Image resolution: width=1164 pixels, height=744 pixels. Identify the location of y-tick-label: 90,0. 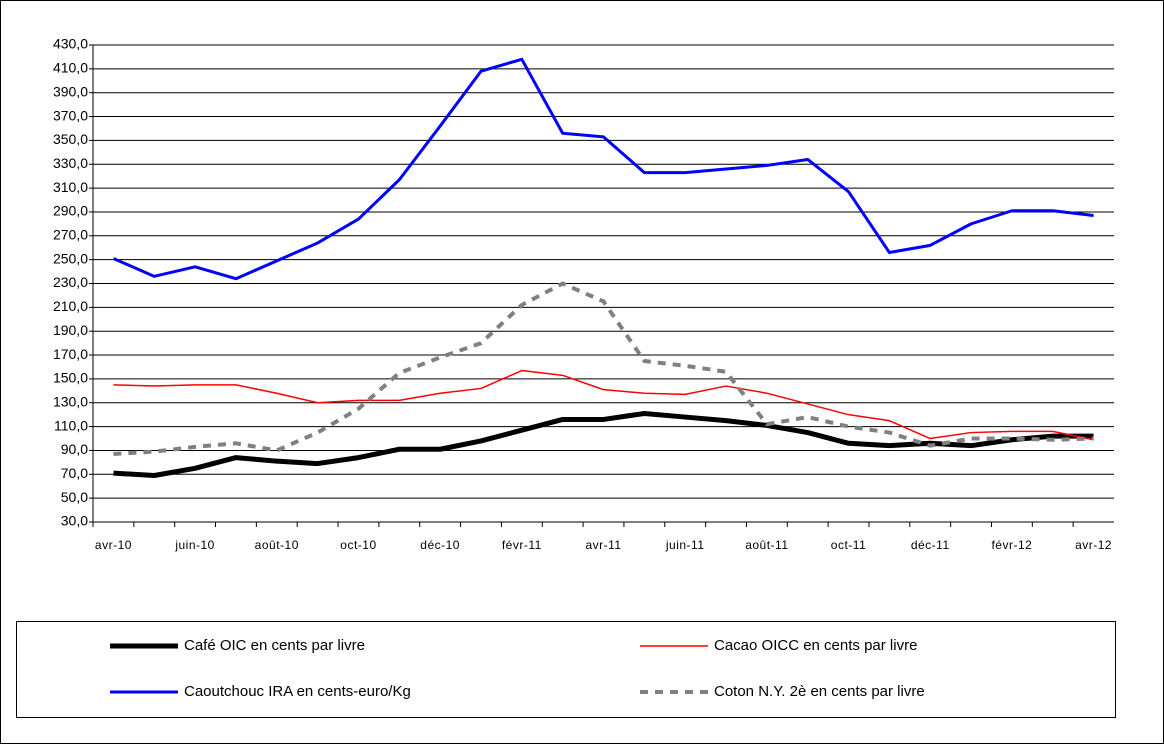
(74, 449).